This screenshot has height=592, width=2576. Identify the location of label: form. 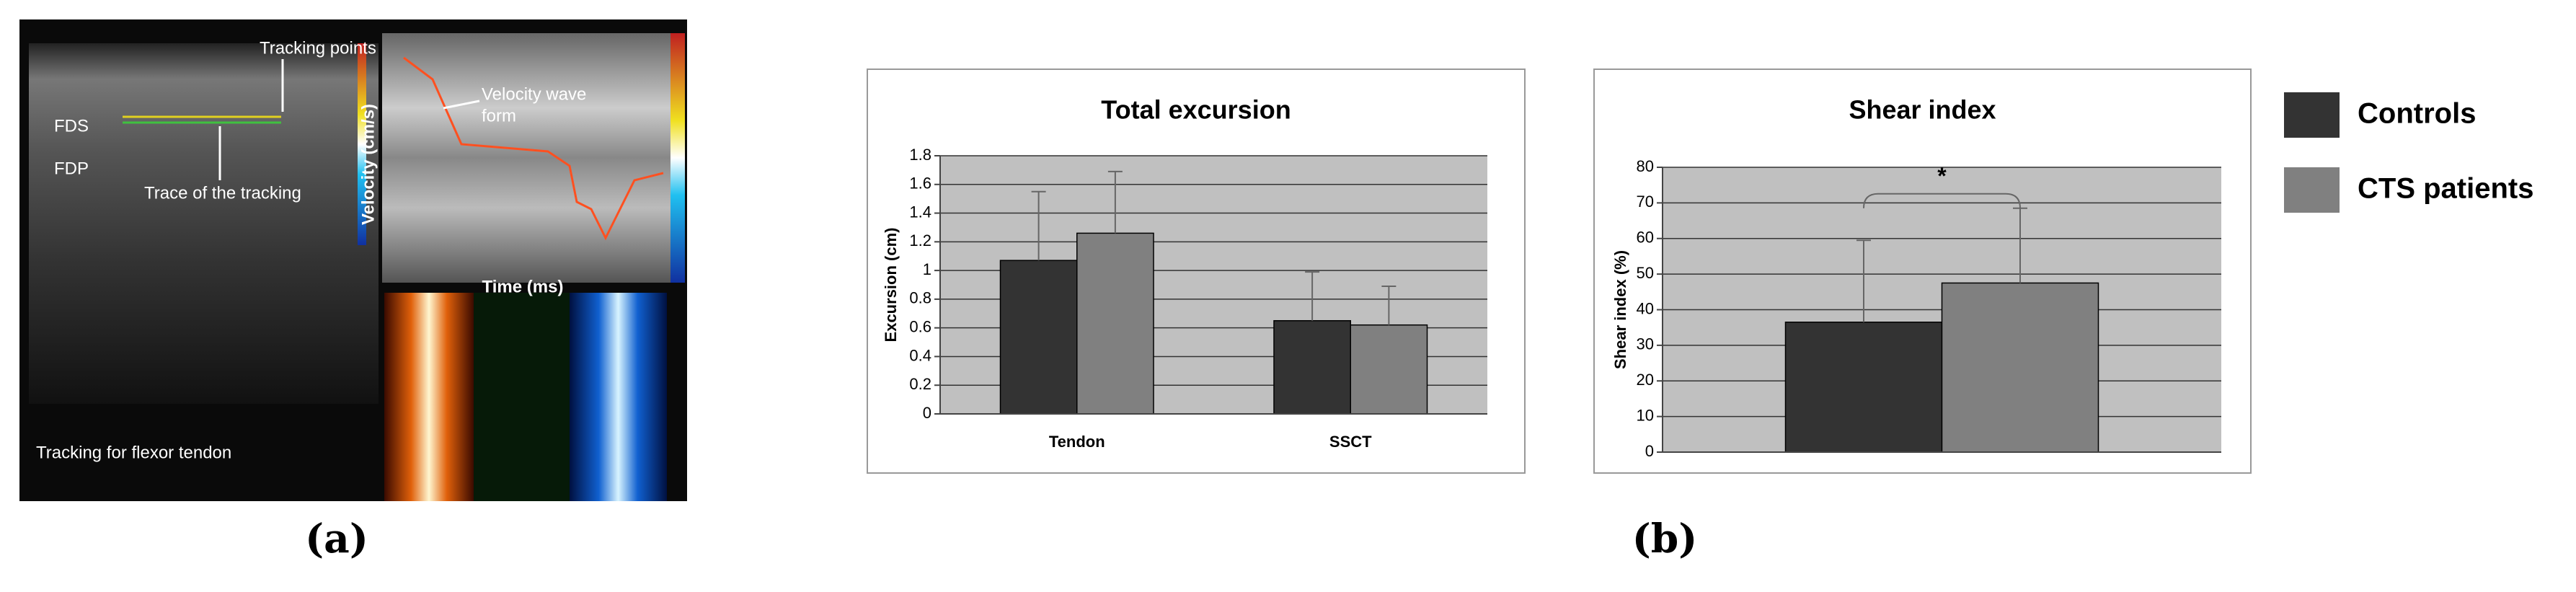
(499, 115).